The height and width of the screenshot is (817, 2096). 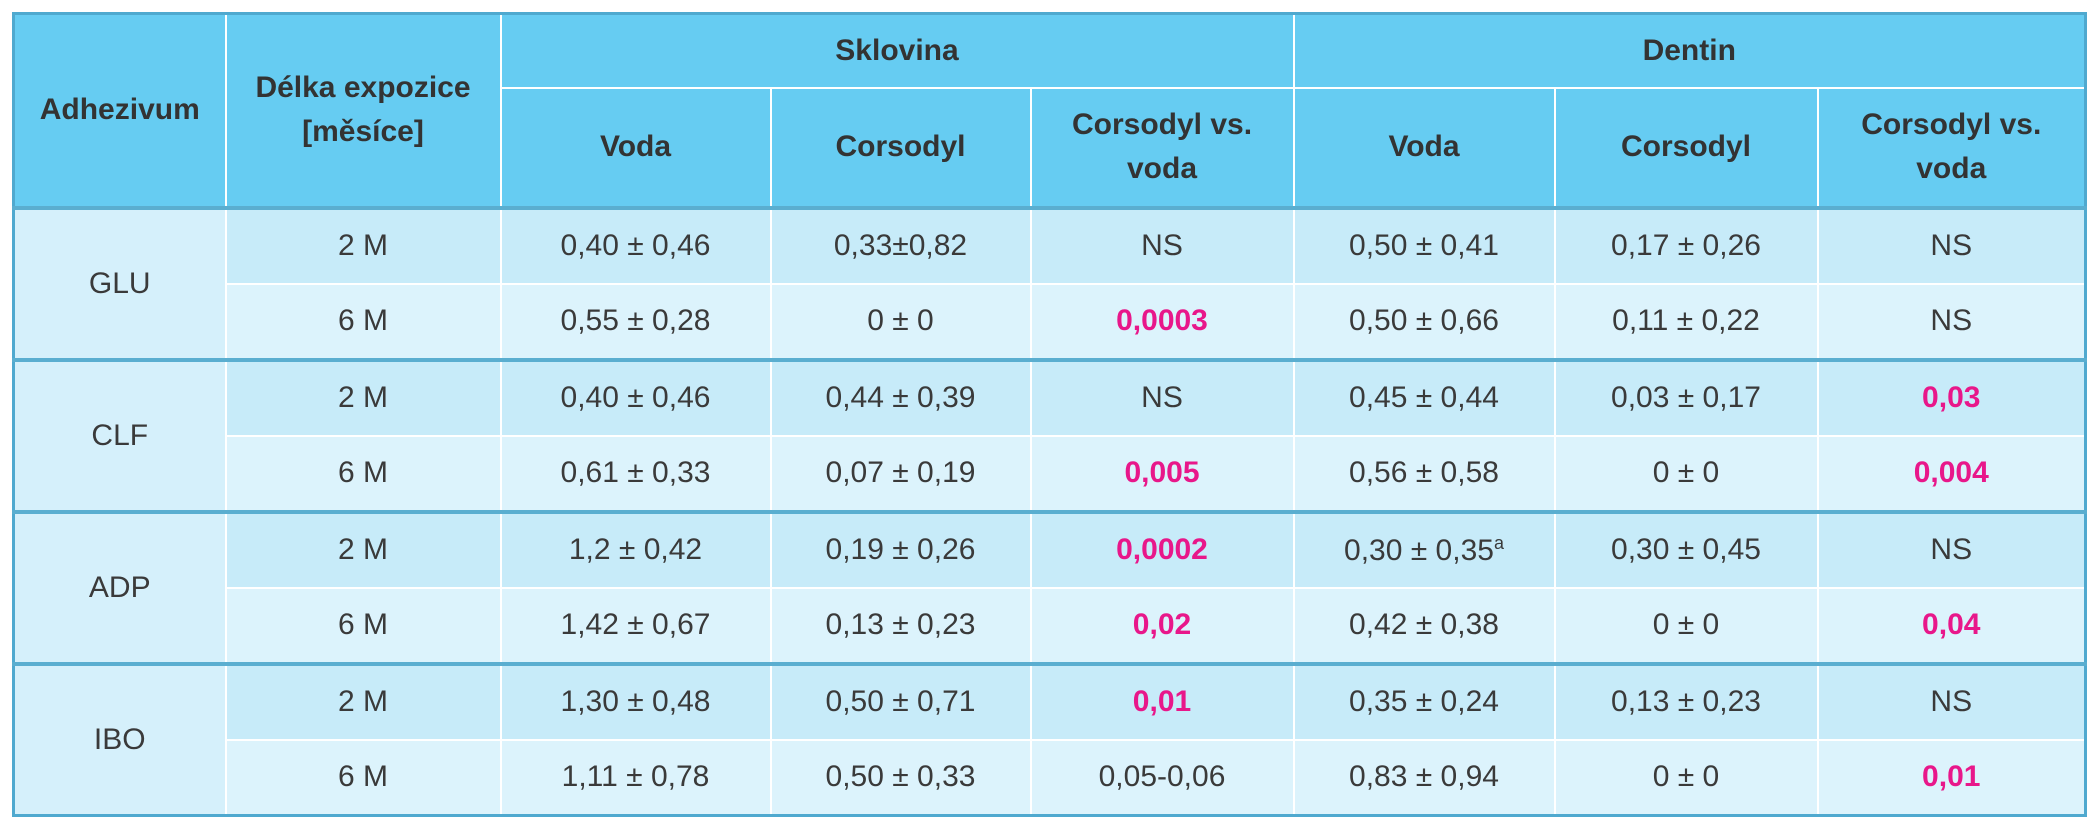 I want to click on header-dentin-corsodyl: Corsodyl, so click(x=1686, y=147).